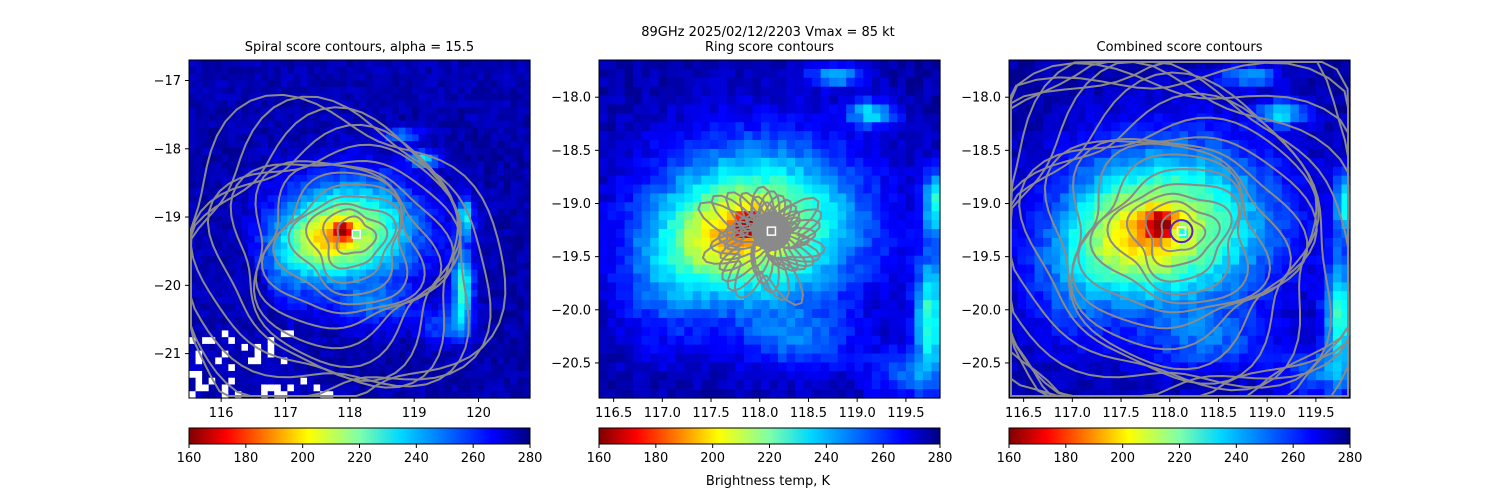  I want to click on ring-marker, so click(1181, 231).